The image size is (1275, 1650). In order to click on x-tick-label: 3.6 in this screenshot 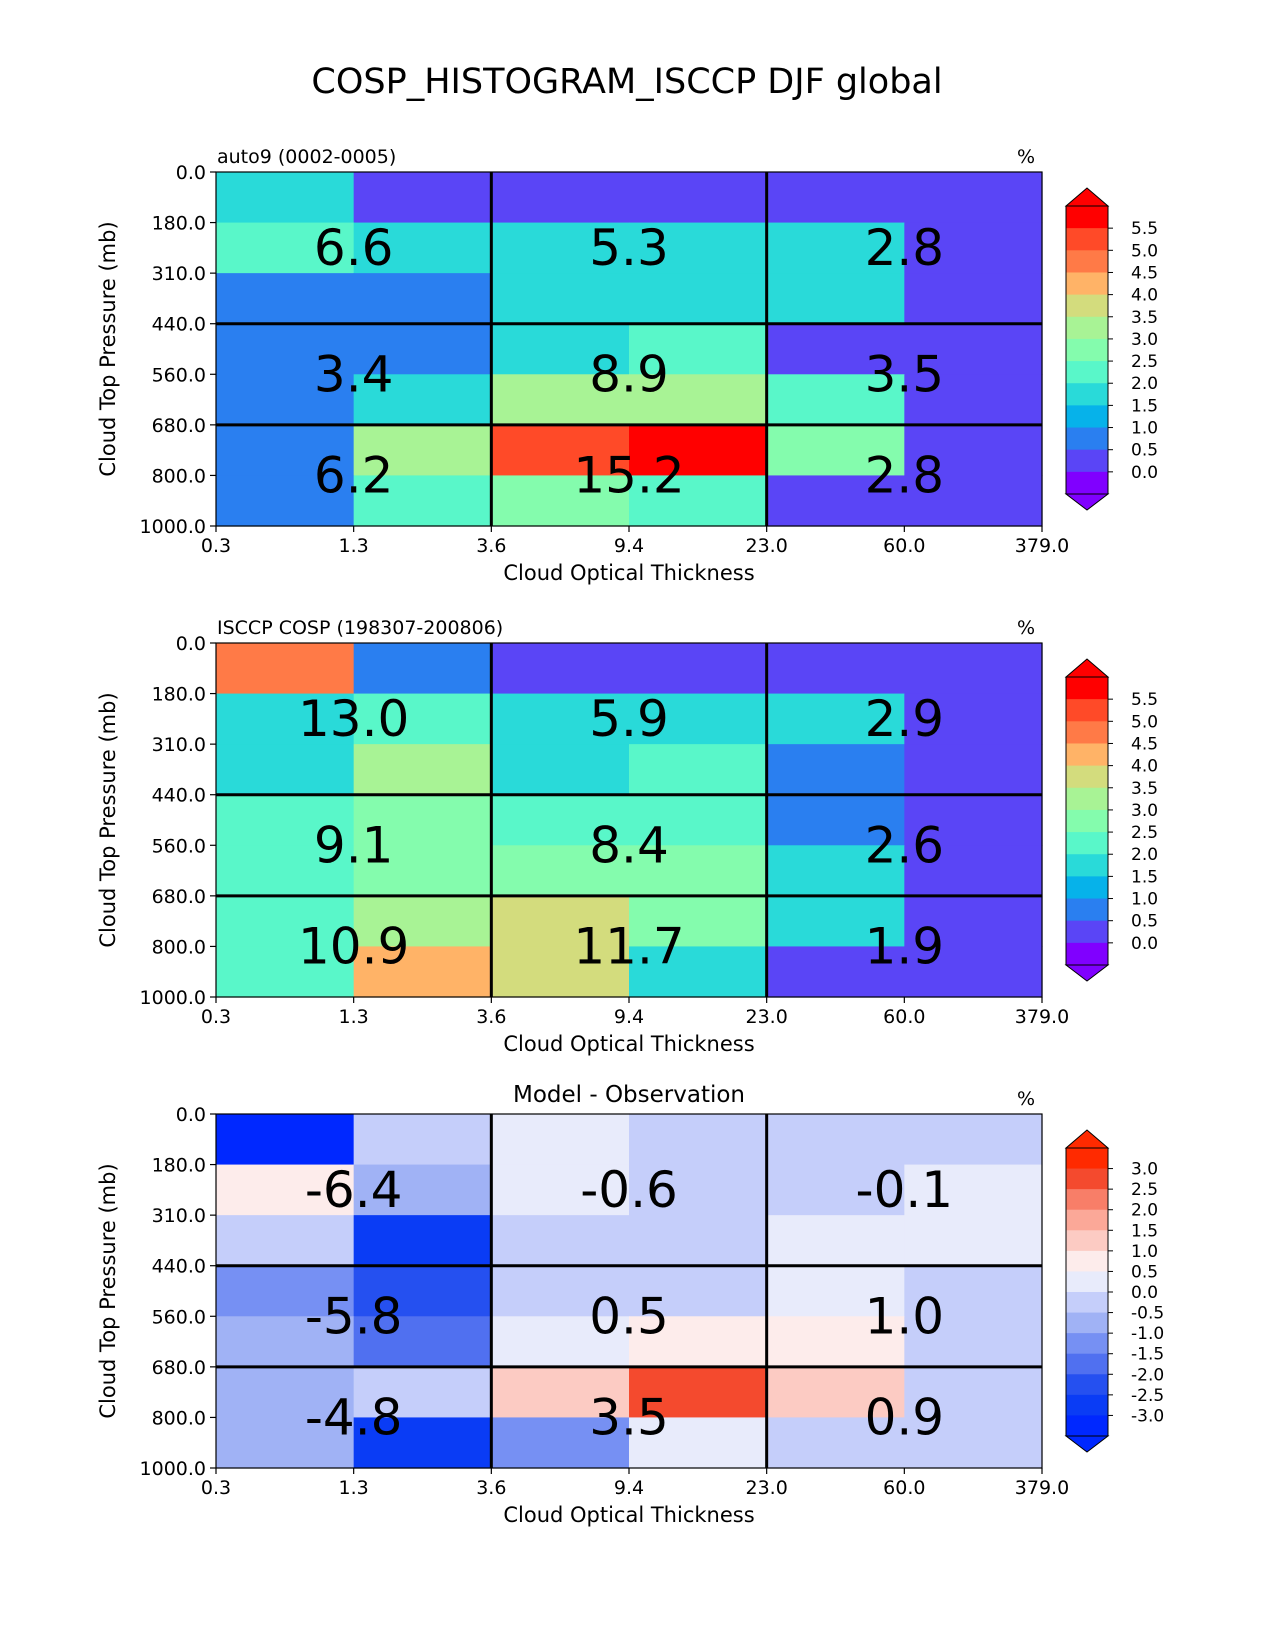, I will do `click(491, 1017)`.